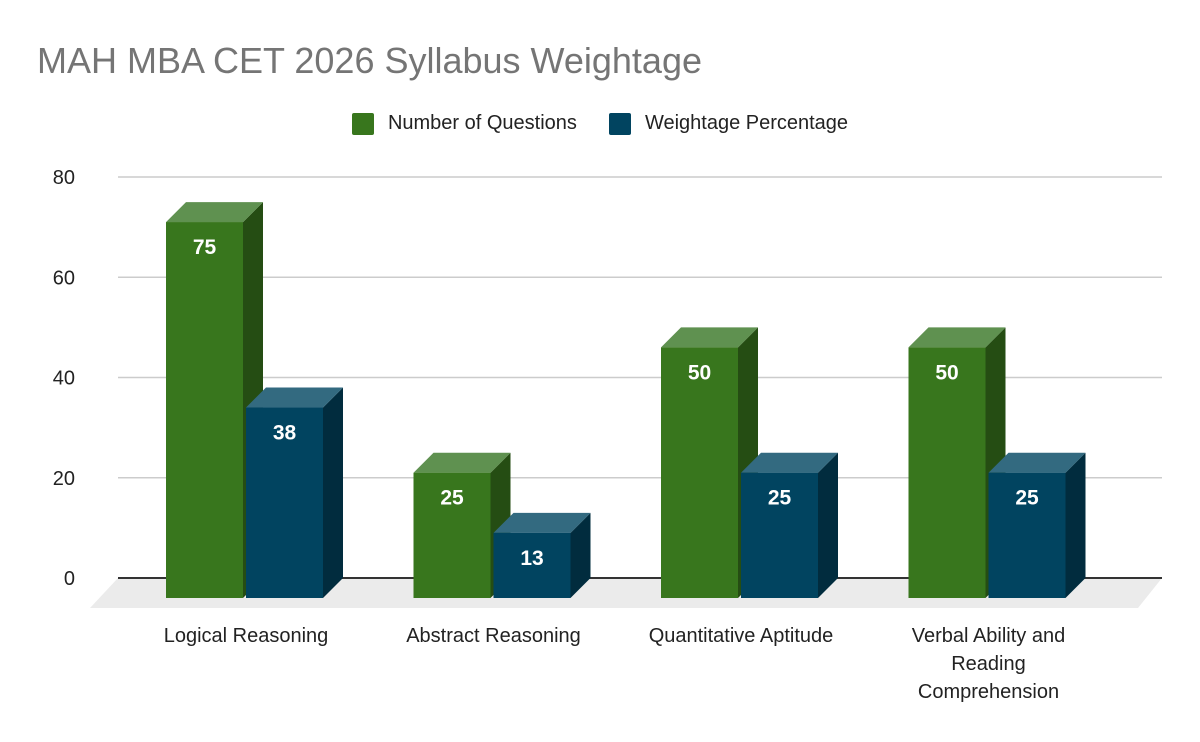 Image resolution: width=1200 pixels, height=742 pixels. Describe the element at coordinates (493, 636) in the screenshot. I see `x-tick-label: Abstract Reasoning` at that location.